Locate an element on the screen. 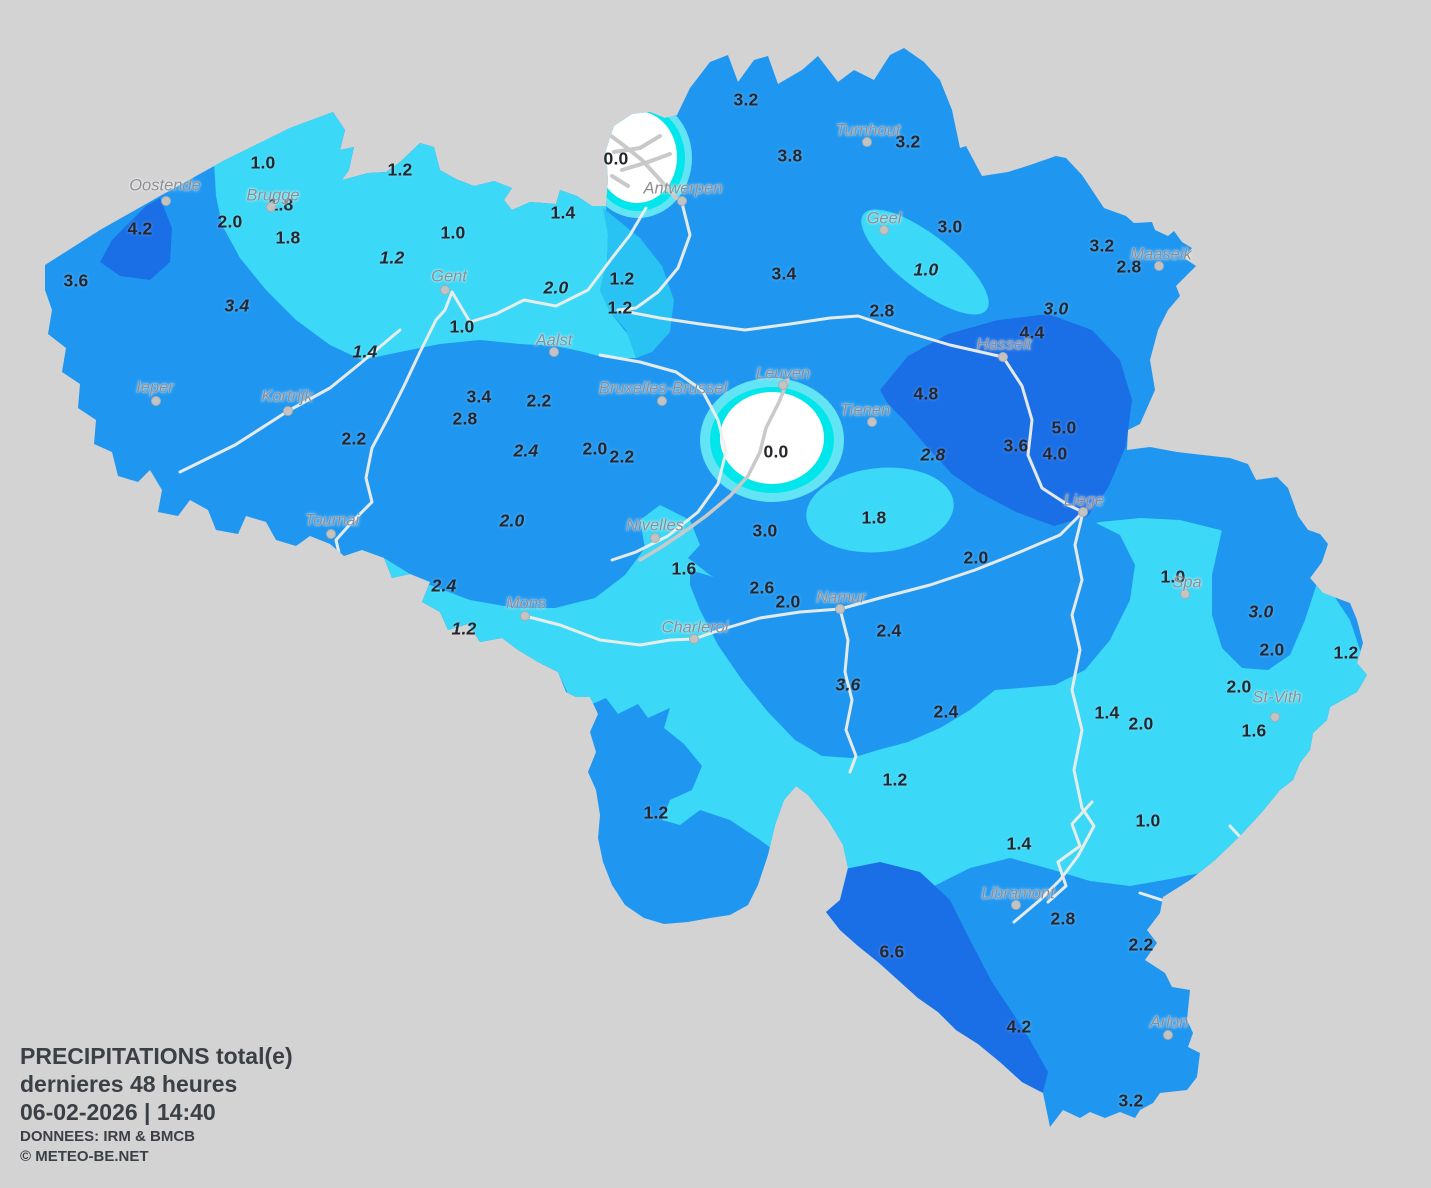 The height and width of the screenshot is (1188, 1431). band-light-geel is located at coordinates (925, 262).